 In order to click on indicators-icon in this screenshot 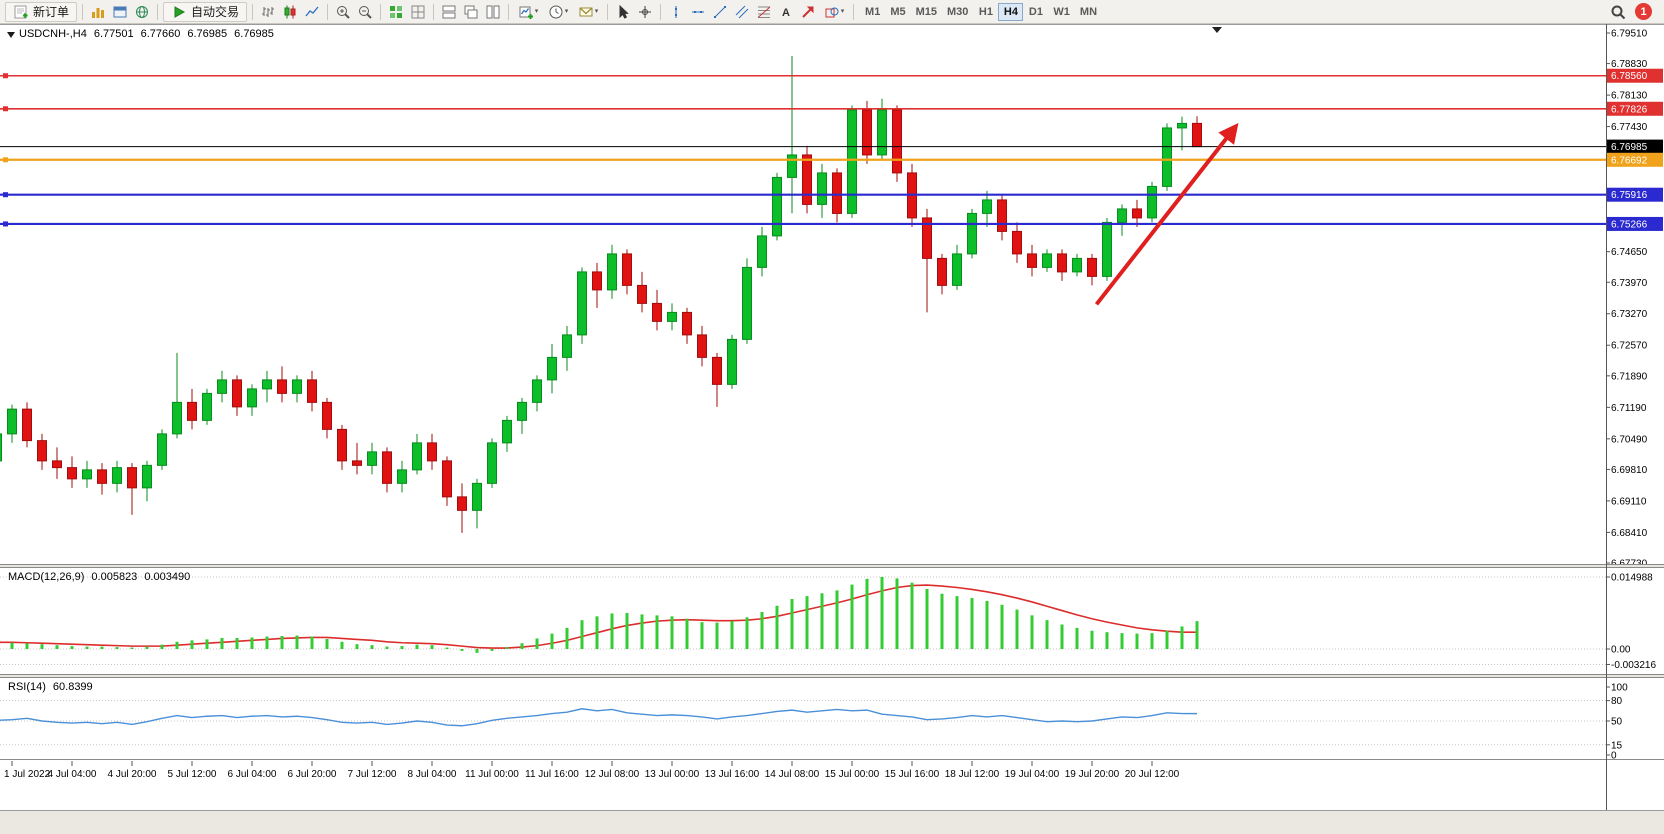, I will do `click(396, 12)`.